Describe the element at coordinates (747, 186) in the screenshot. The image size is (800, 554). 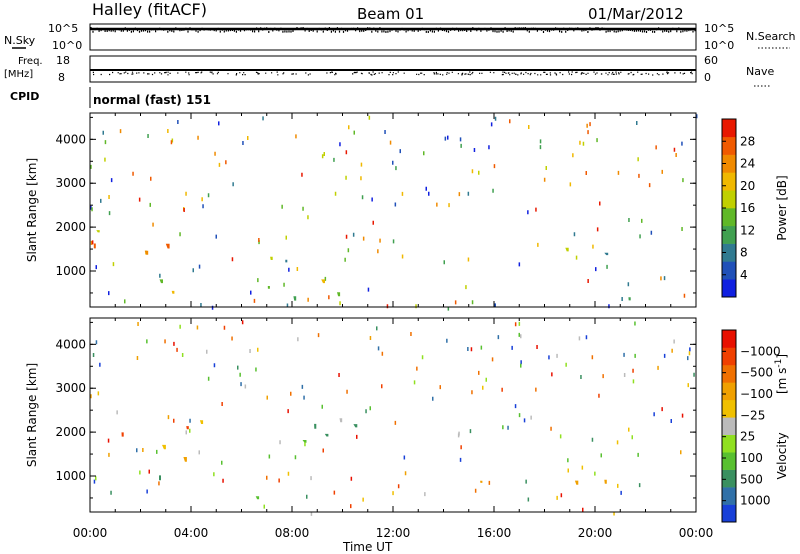
I see `colorbar-tick-label: 20` at that location.